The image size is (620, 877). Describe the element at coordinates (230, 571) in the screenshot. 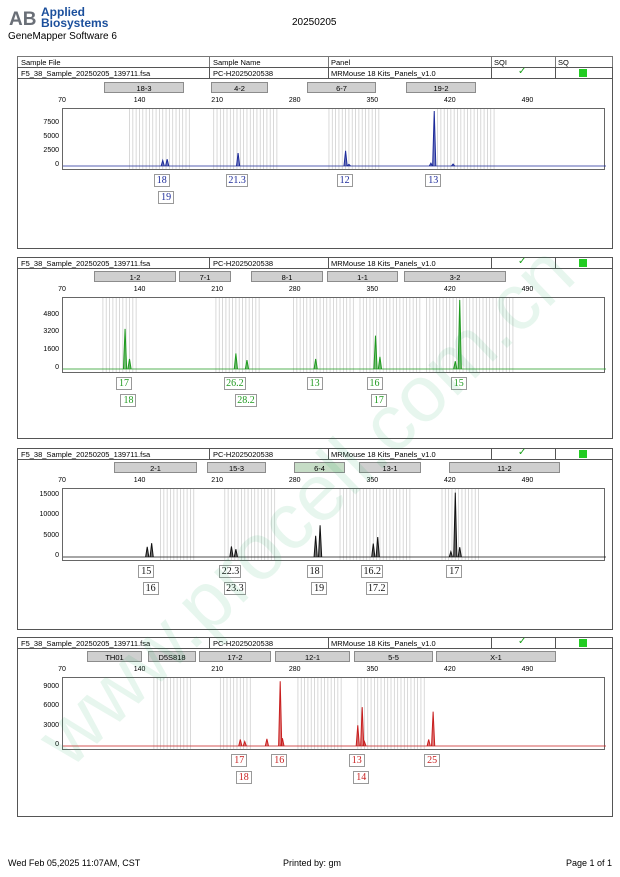

I see `allele-call-label: 22.3` at that location.